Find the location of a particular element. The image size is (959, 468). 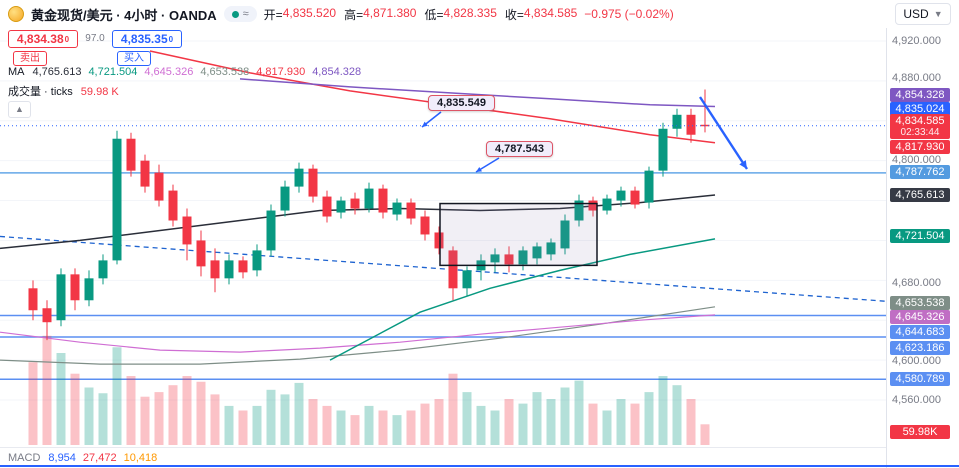

price-axis-badge: 4,623.186 is located at coordinates (920, 348).